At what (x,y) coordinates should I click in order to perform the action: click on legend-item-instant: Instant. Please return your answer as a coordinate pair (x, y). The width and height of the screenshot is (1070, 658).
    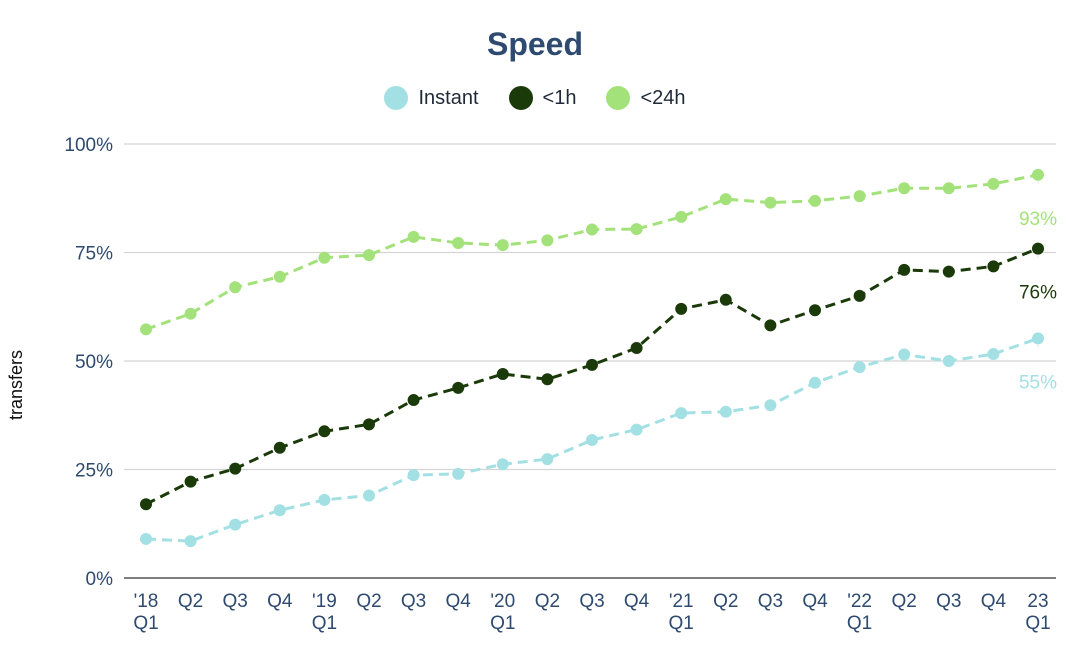
    Looking at the image, I should click on (431, 98).